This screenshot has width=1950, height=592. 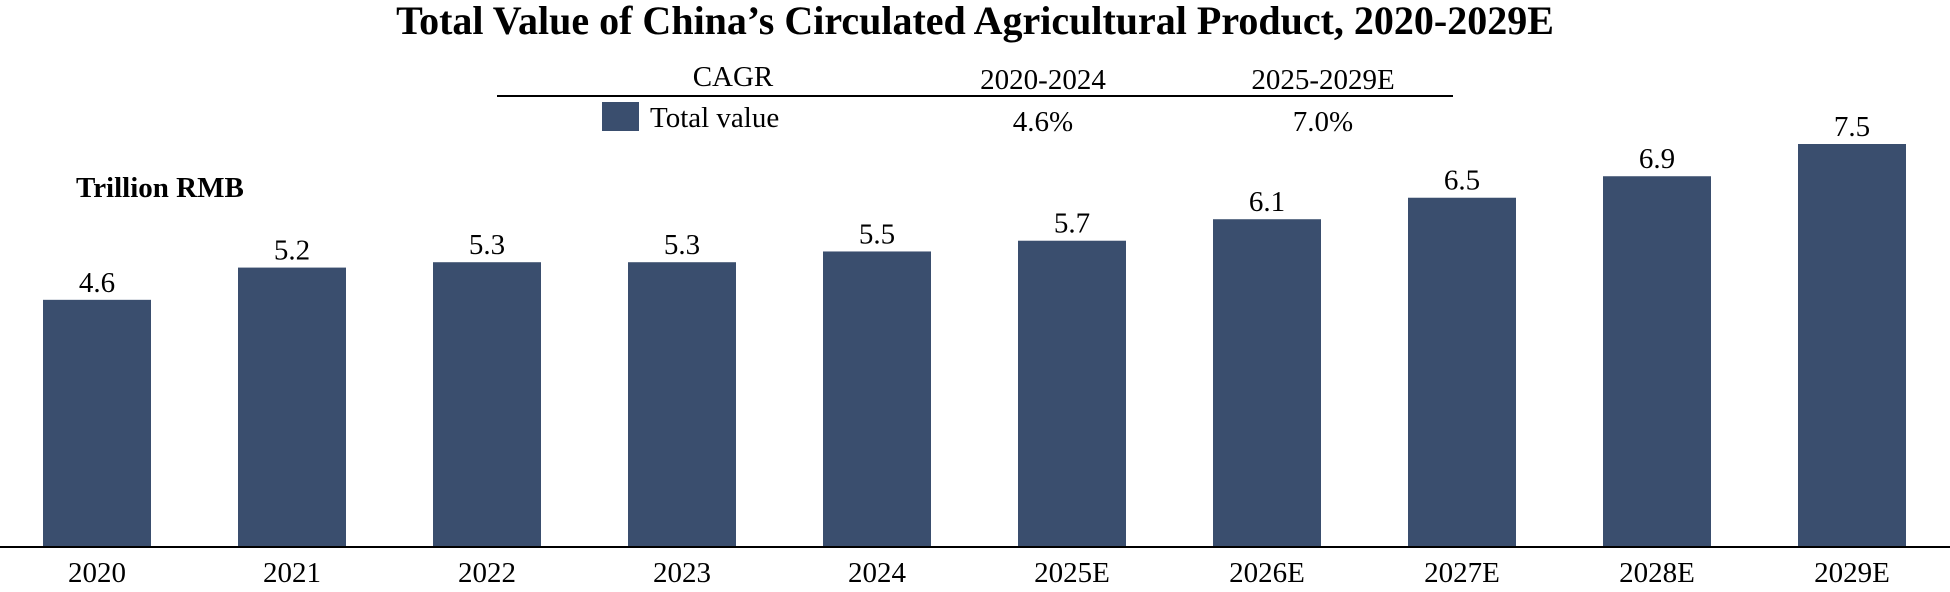 What do you see at coordinates (1043, 122) in the screenshot?
I see `cagr-value-1: 4.6%` at bounding box center [1043, 122].